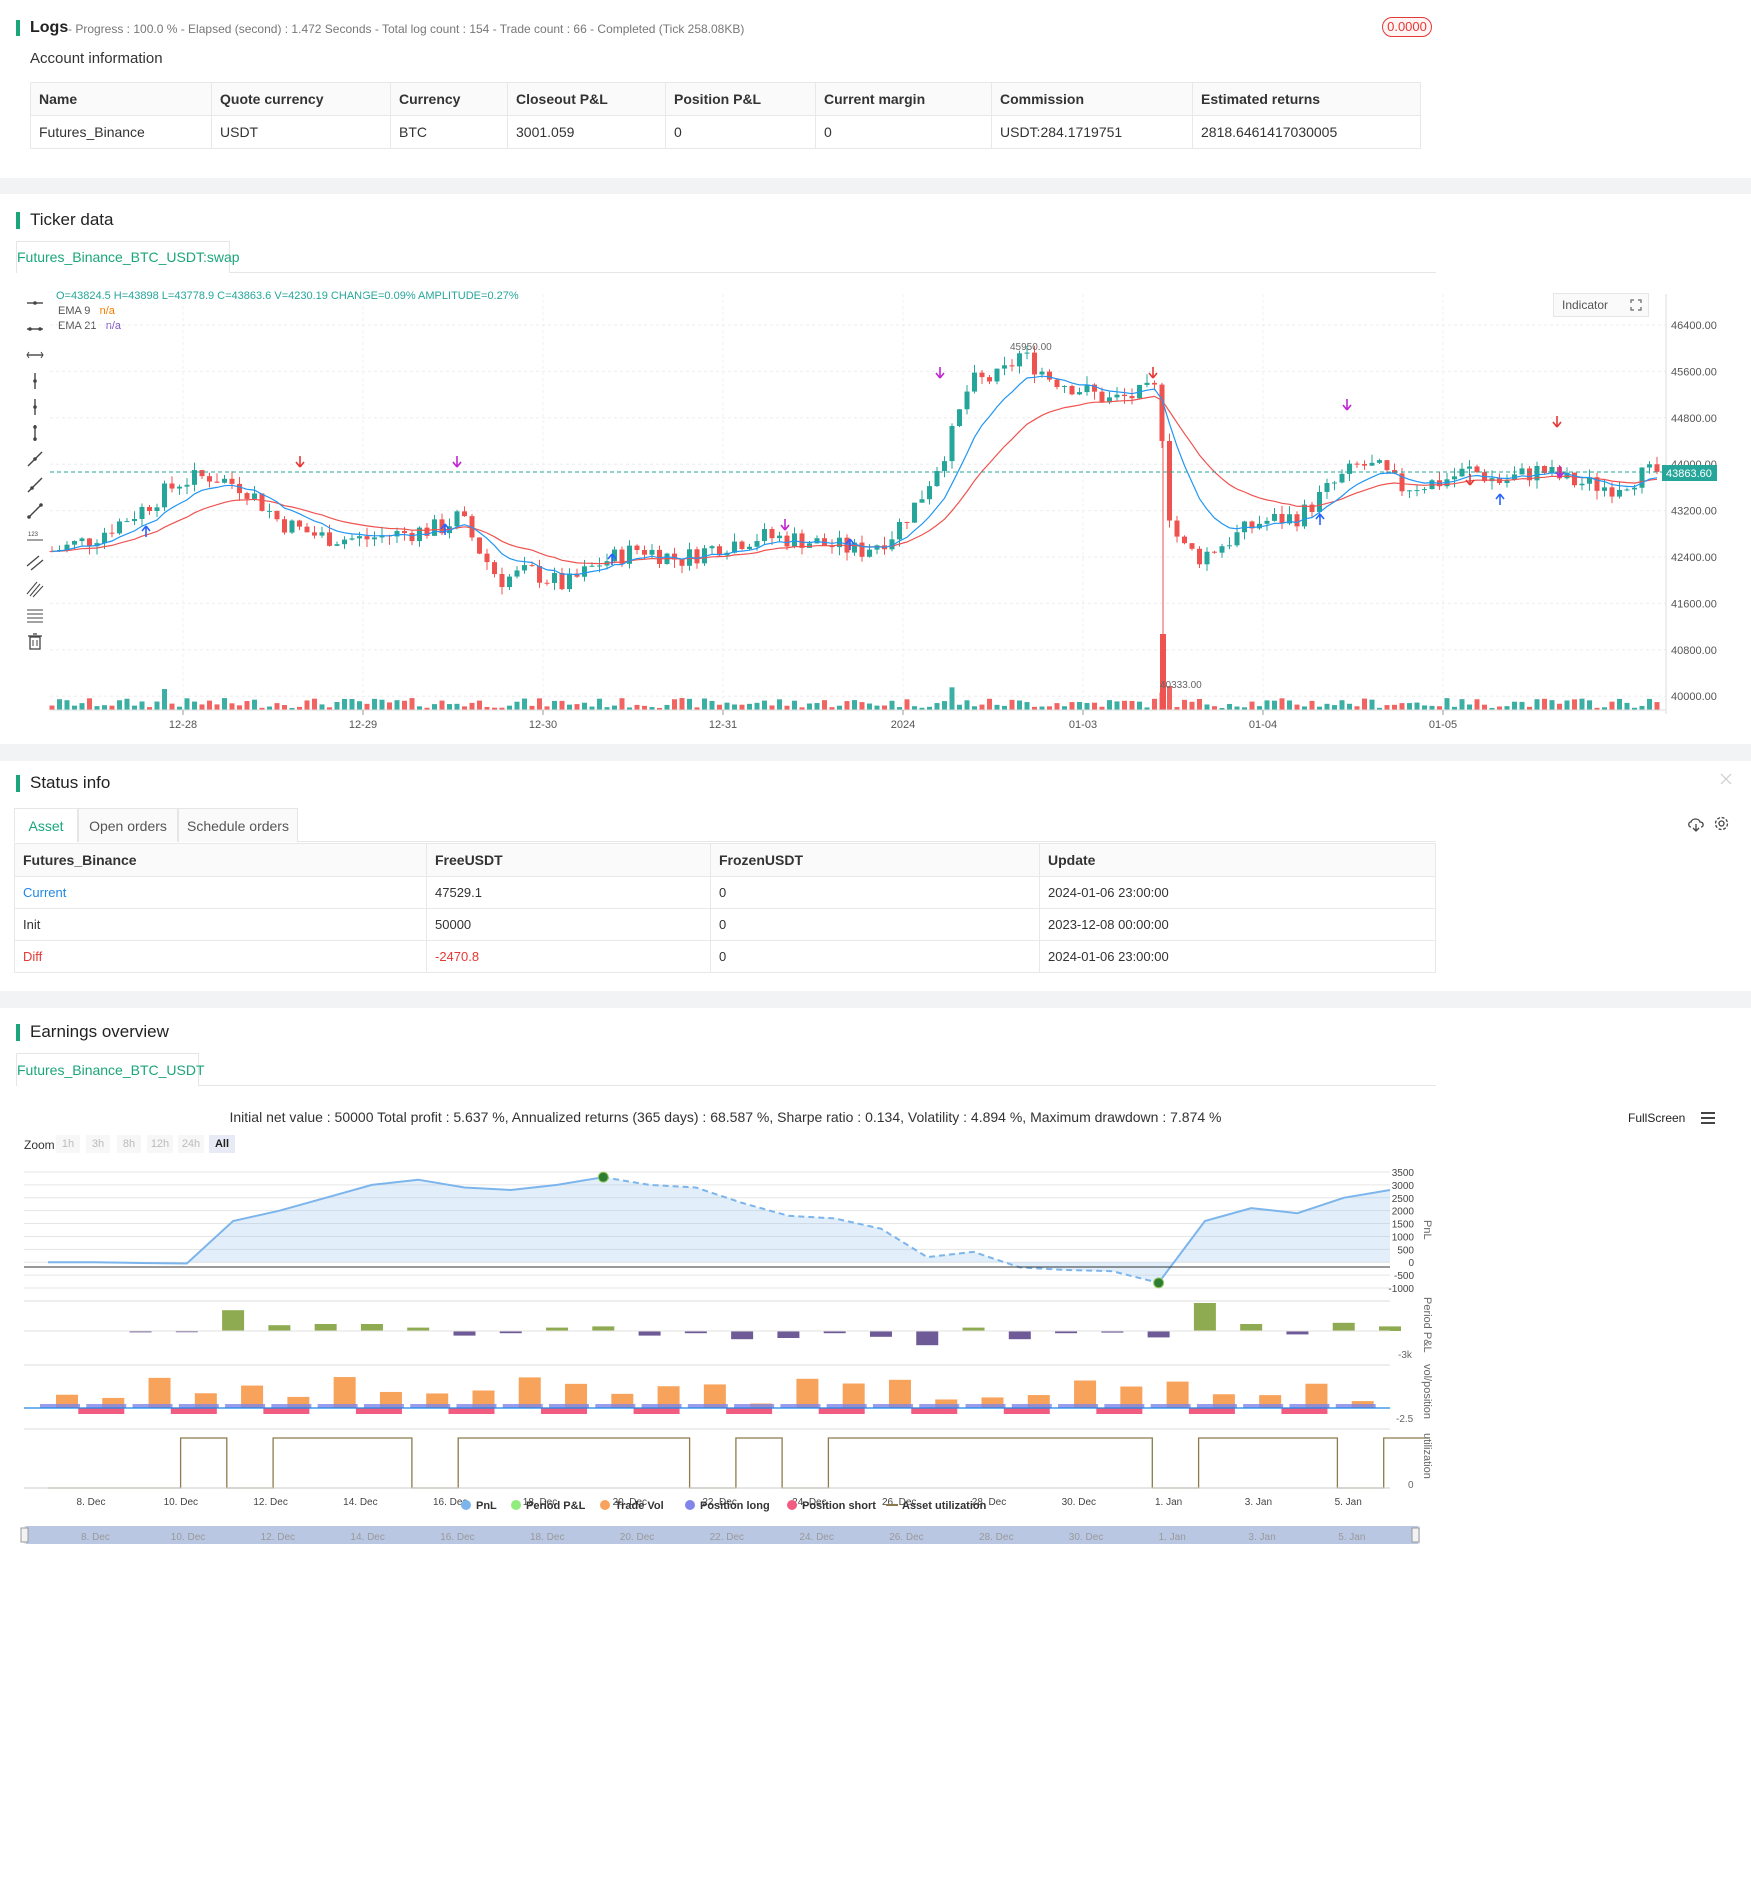 The image size is (1751, 1892). Describe the element at coordinates (128, 257) in the screenshot. I see `tab-ticker-symbol: Futures_Binance_BTC_USDT:swap` at that location.